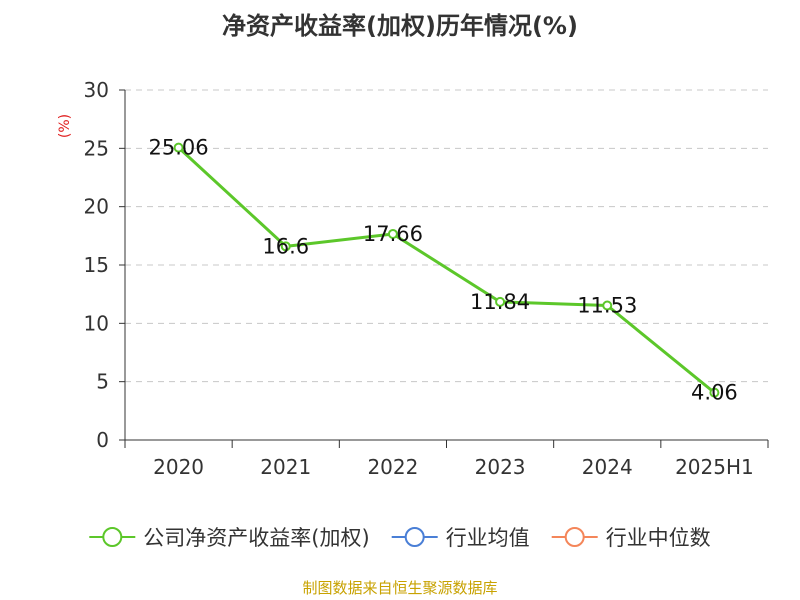 The height and width of the screenshot is (600, 800). What do you see at coordinates (96, 148) in the screenshot?
I see `y-tick-label: 25` at bounding box center [96, 148].